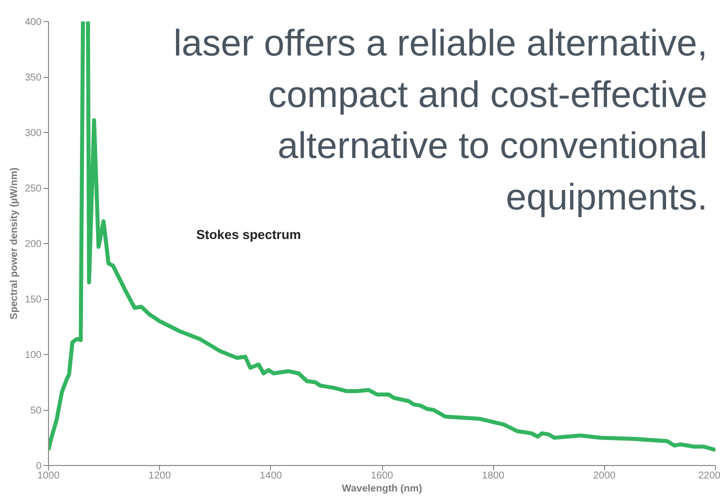 This screenshot has width=720, height=497. What do you see at coordinates (33, 133) in the screenshot?
I see `y-tick-label: 300` at bounding box center [33, 133].